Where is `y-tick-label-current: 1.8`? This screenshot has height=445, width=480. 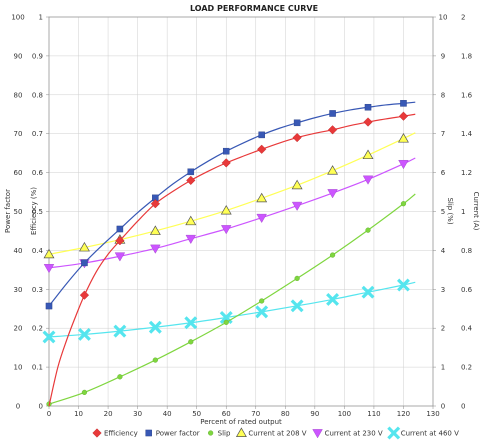
y-tick-label-current: 1.8 is located at coordinates (466, 56).